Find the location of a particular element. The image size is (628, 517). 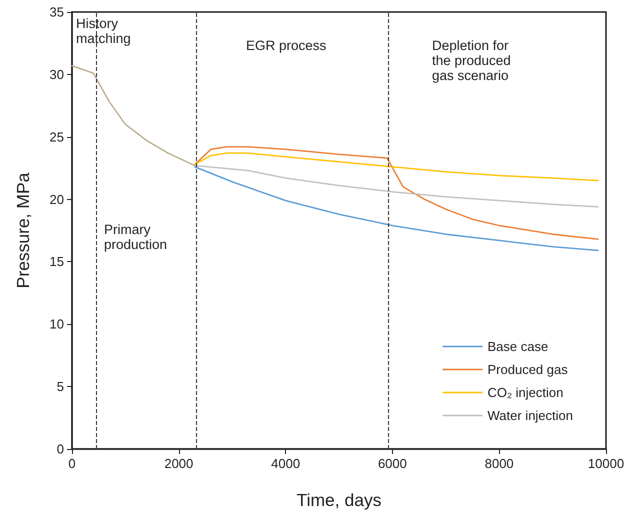

x-tick-label: 2000 is located at coordinates (179, 463).